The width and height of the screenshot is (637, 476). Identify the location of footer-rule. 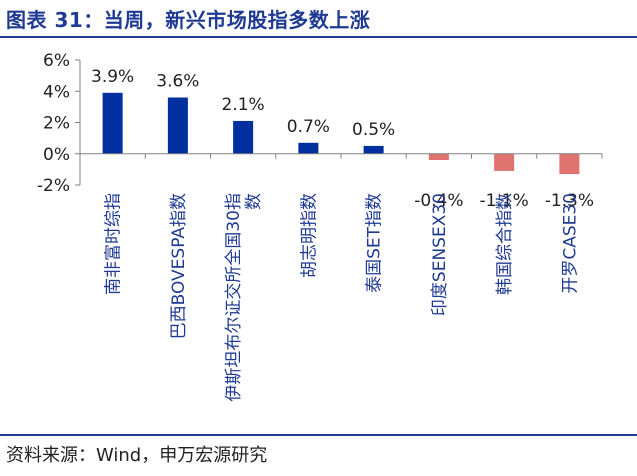
(318, 435).